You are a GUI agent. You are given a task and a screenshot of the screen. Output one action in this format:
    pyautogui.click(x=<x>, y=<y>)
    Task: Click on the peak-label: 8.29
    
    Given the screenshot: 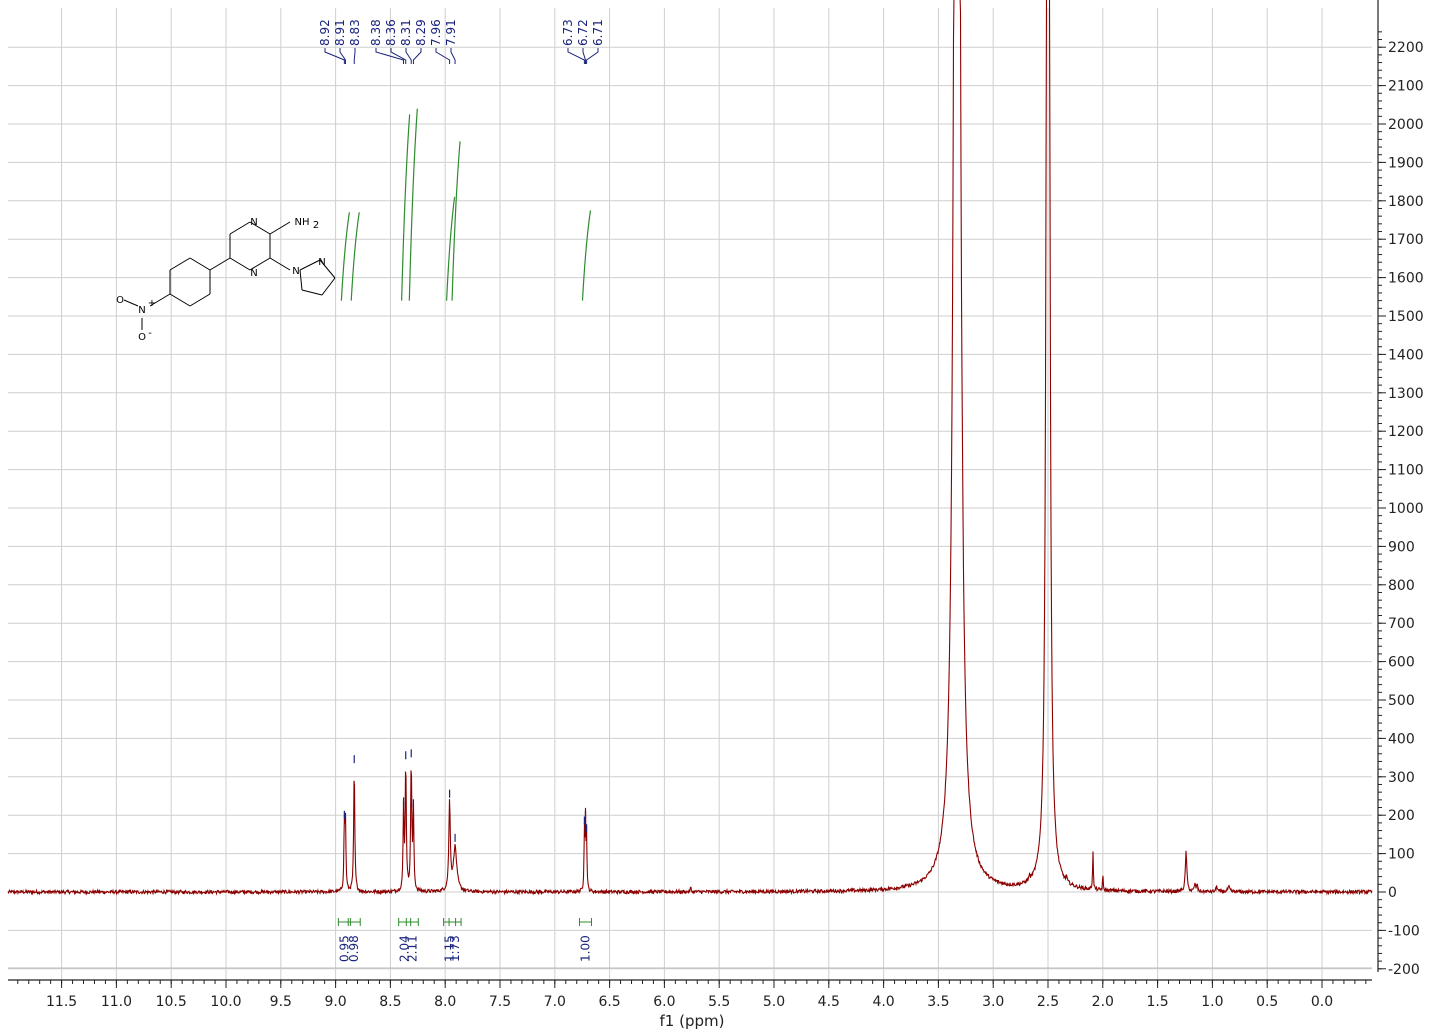 What is the action you would take?
    pyautogui.click(x=421, y=32)
    